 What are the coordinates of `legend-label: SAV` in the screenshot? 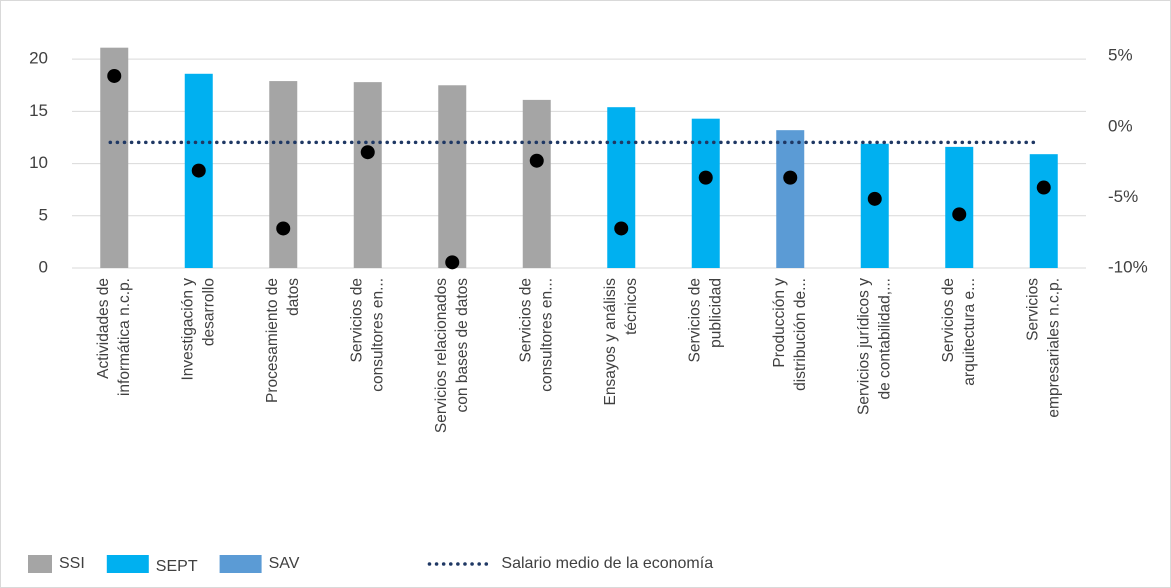 It's located at (284, 563).